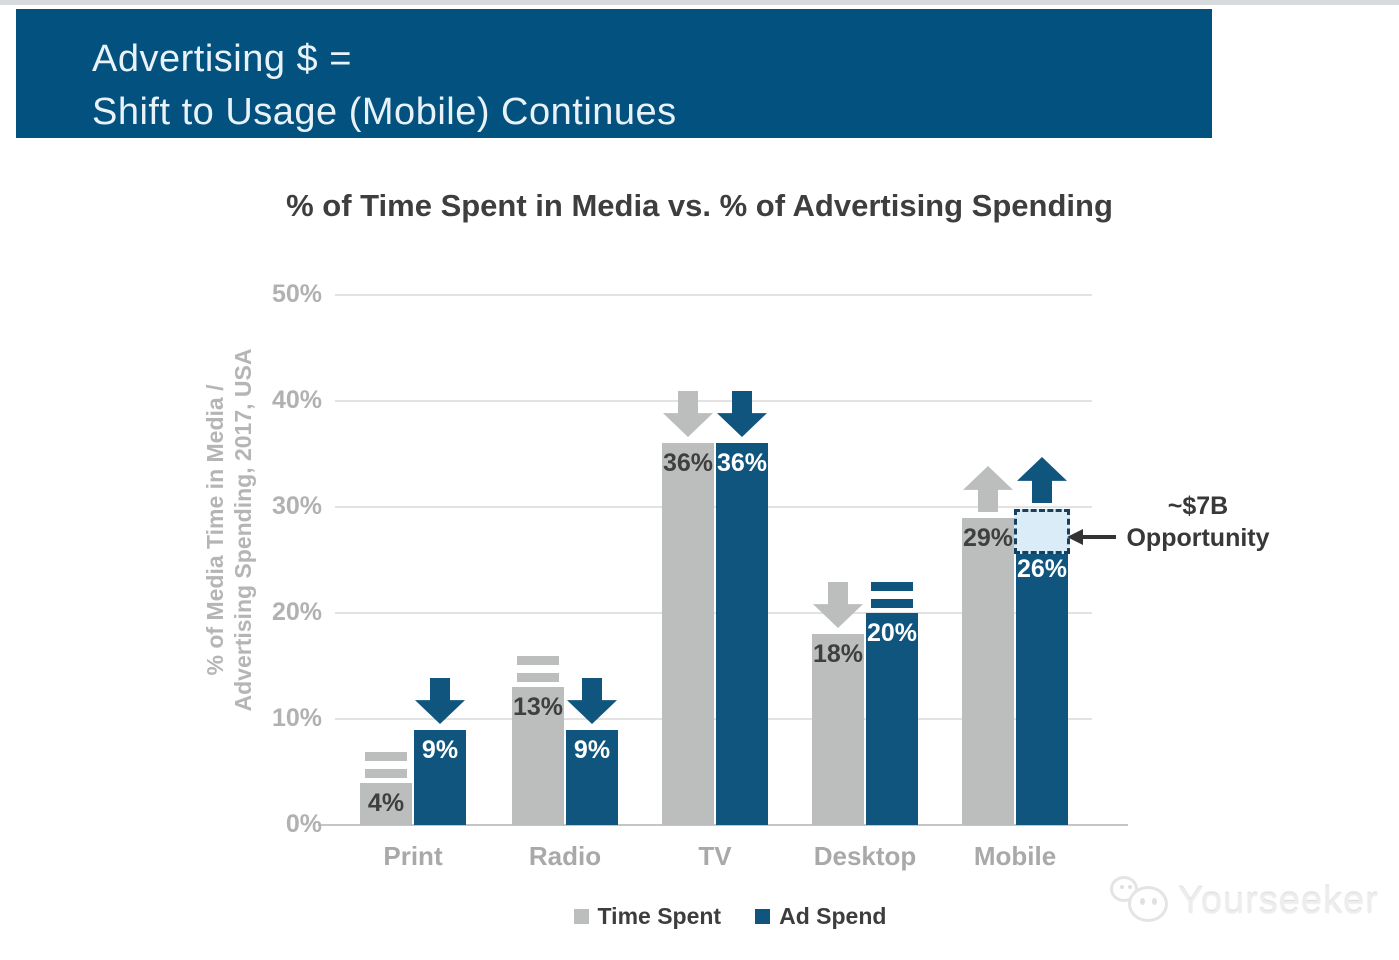 The height and width of the screenshot is (960, 1399). Describe the element at coordinates (1198, 506) in the screenshot. I see `annotation-value: ~$7B` at that location.